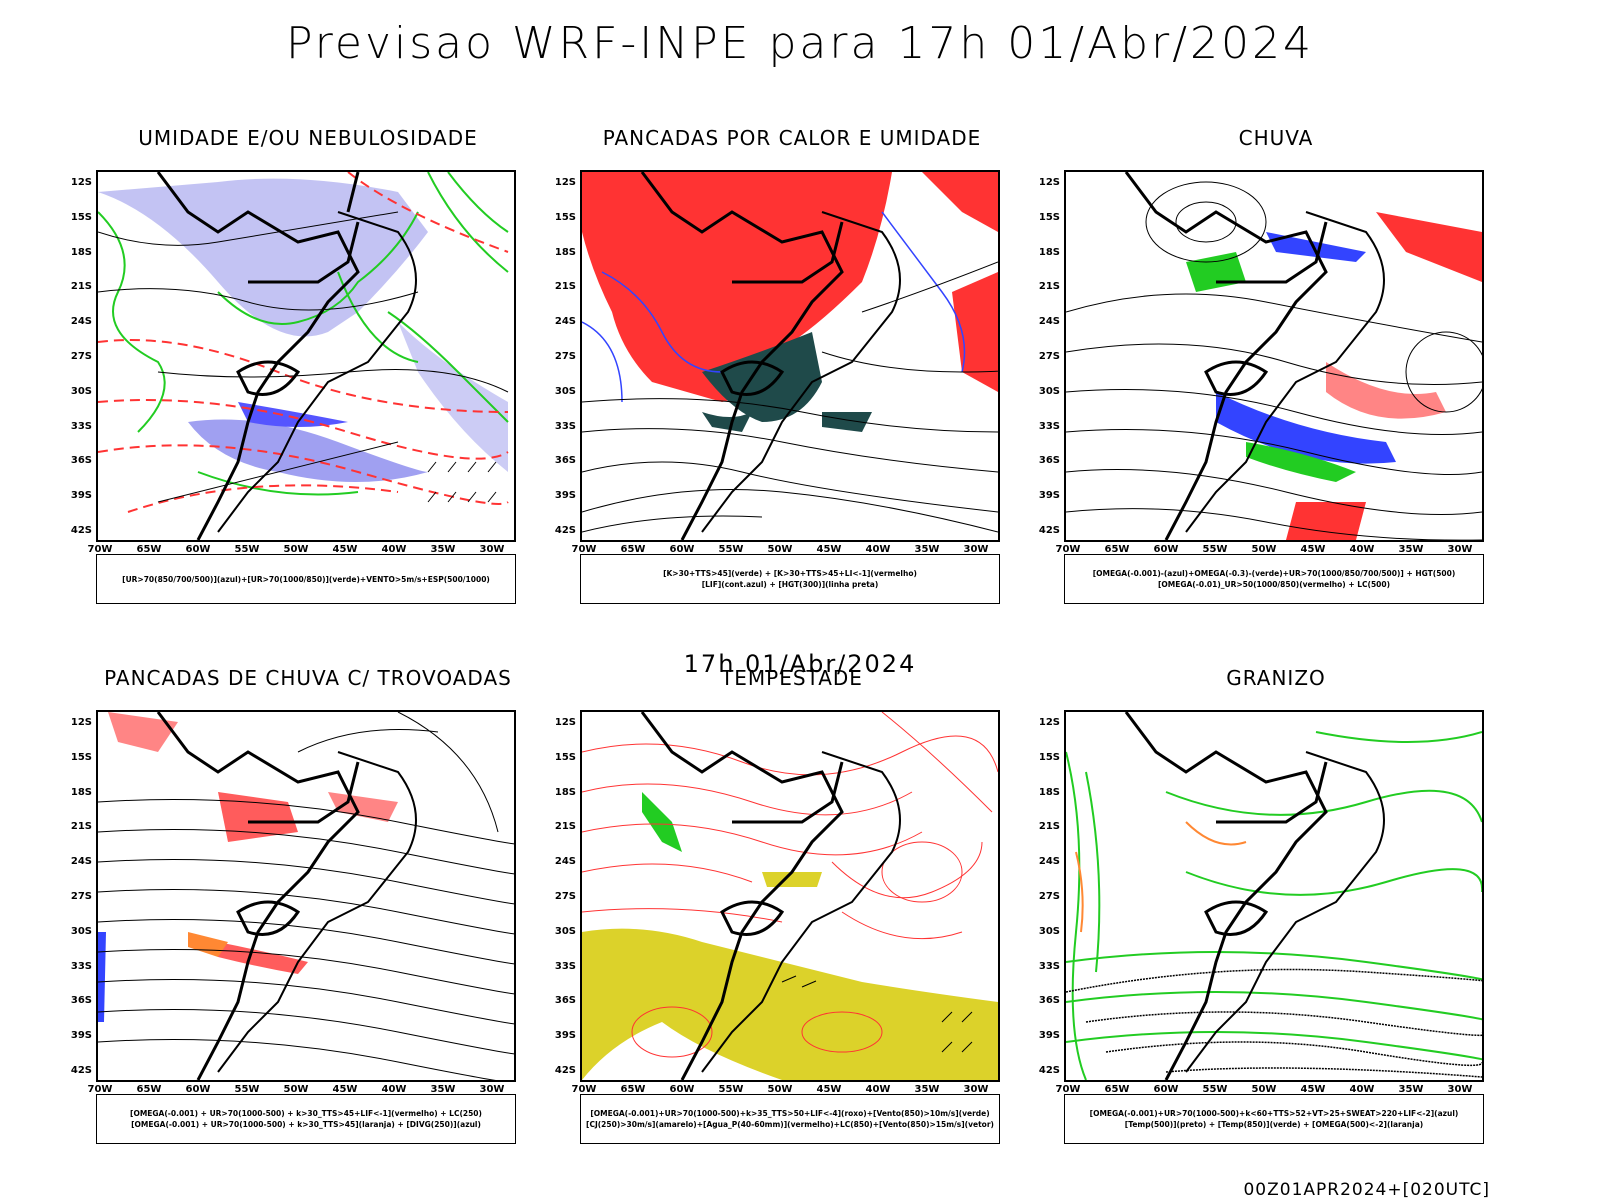  I want to click on page-title: Previsao WRF-INPE para 17h 01/Abr/2024, so click(799, 43).